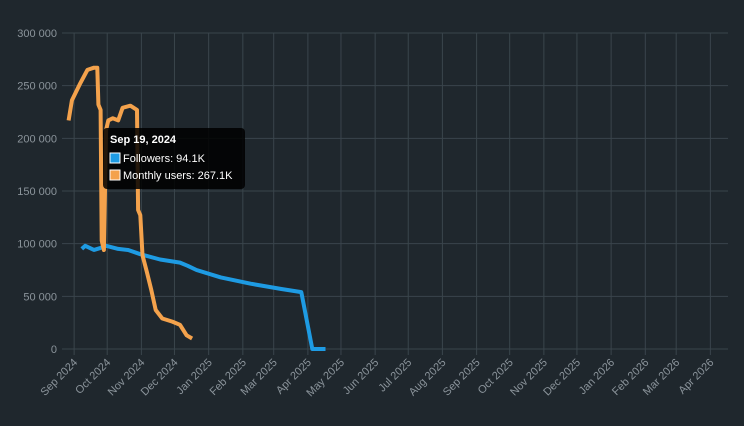 The height and width of the screenshot is (426, 744). Describe the element at coordinates (37, 34) in the screenshot. I see `y-tick-label: 300 000` at that location.